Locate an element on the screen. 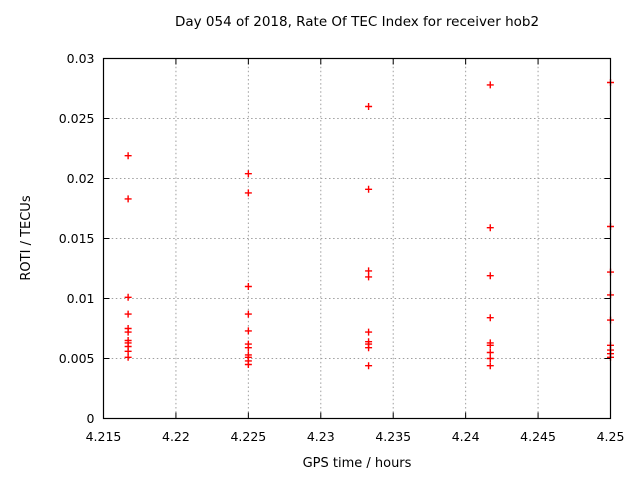  x-tick-label: 4.245 is located at coordinates (538, 436).